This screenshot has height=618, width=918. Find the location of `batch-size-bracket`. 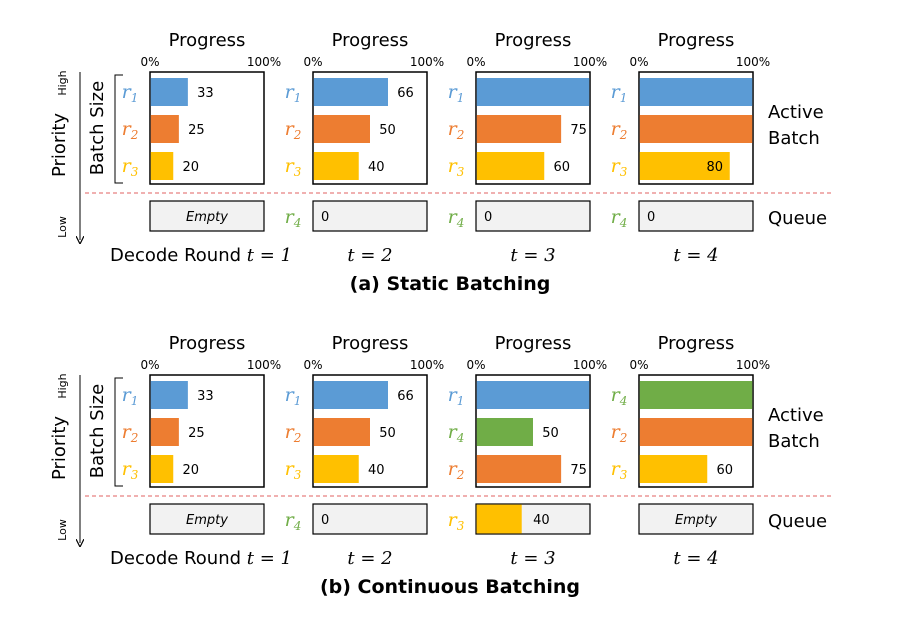

batch-size-bracket is located at coordinates (118, 129).